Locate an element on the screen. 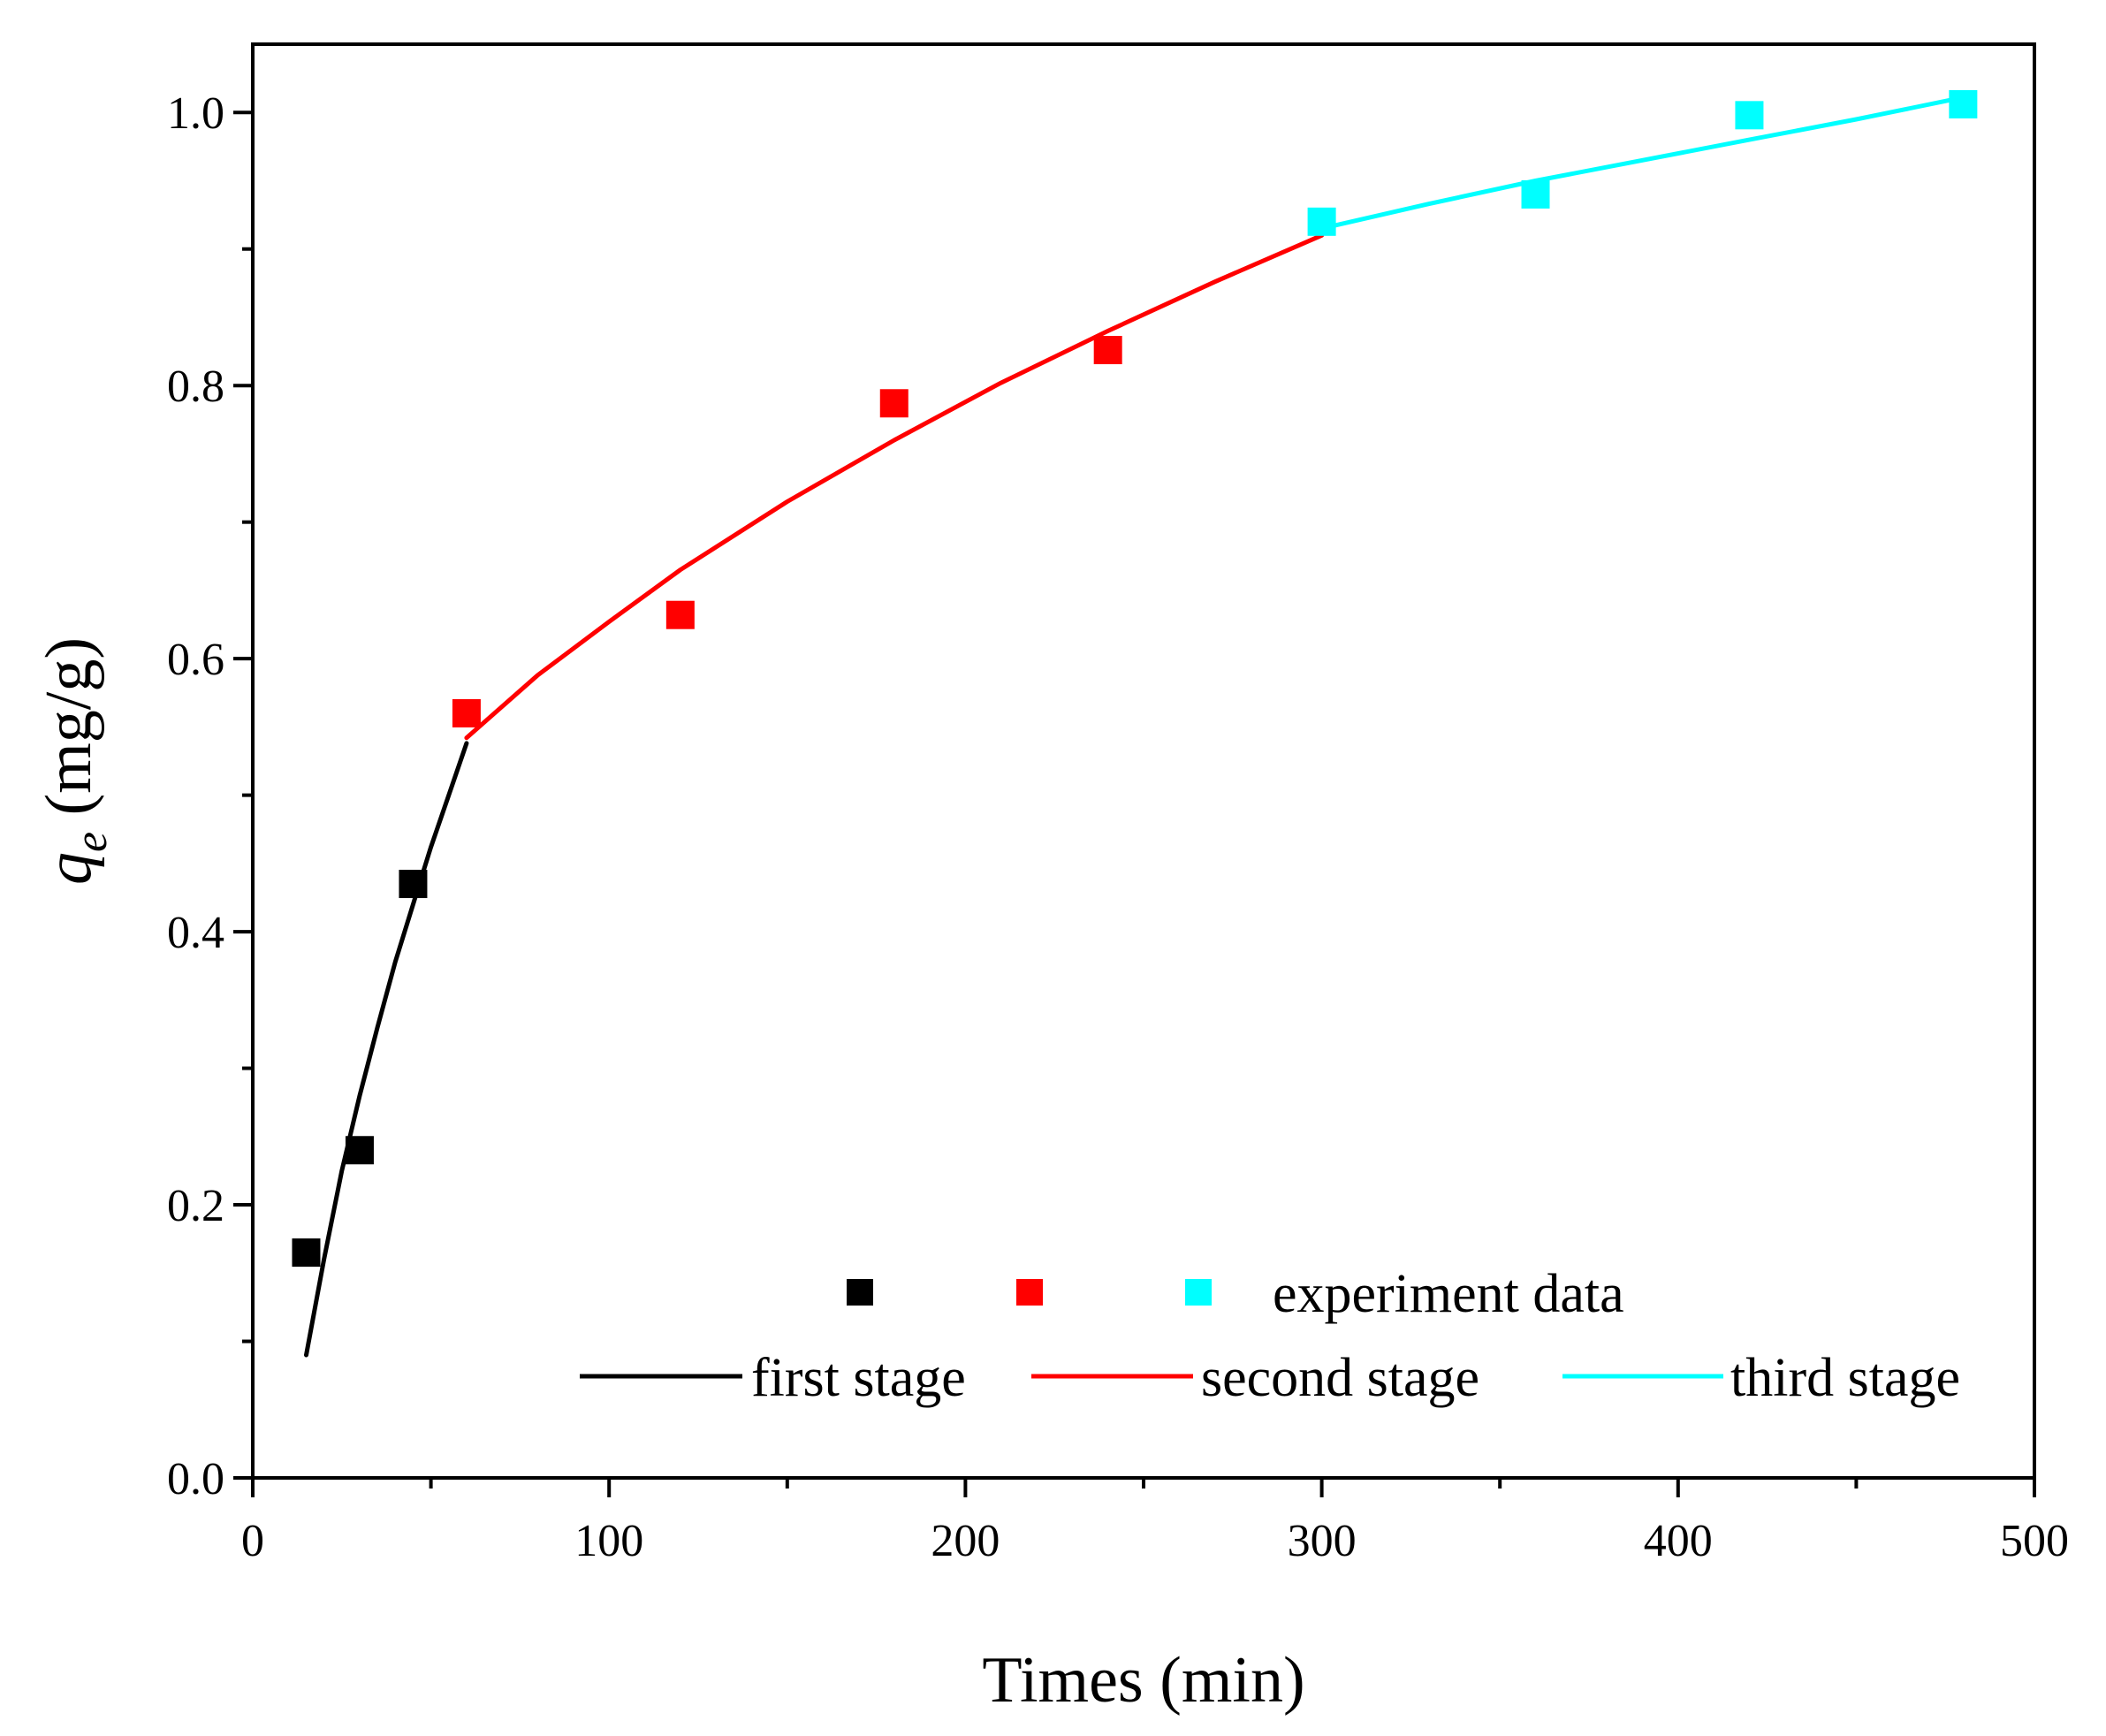 The width and height of the screenshot is (2106, 1736). x-tick-label: 0 is located at coordinates (252, 1541).